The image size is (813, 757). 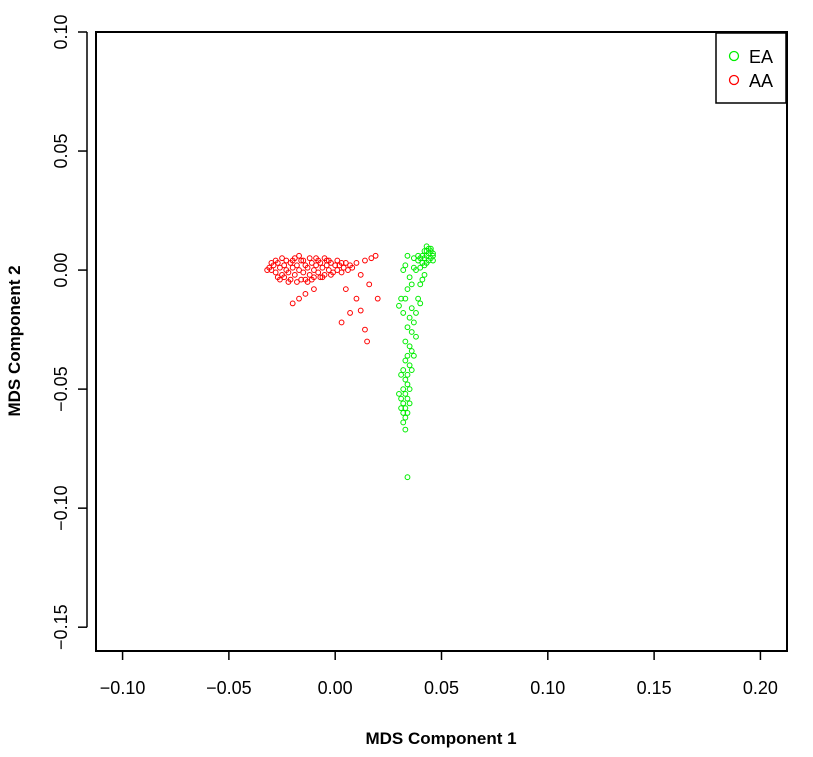 What do you see at coordinates (440, 738) in the screenshot?
I see `x-axis-title: MDS Component 1` at bounding box center [440, 738].